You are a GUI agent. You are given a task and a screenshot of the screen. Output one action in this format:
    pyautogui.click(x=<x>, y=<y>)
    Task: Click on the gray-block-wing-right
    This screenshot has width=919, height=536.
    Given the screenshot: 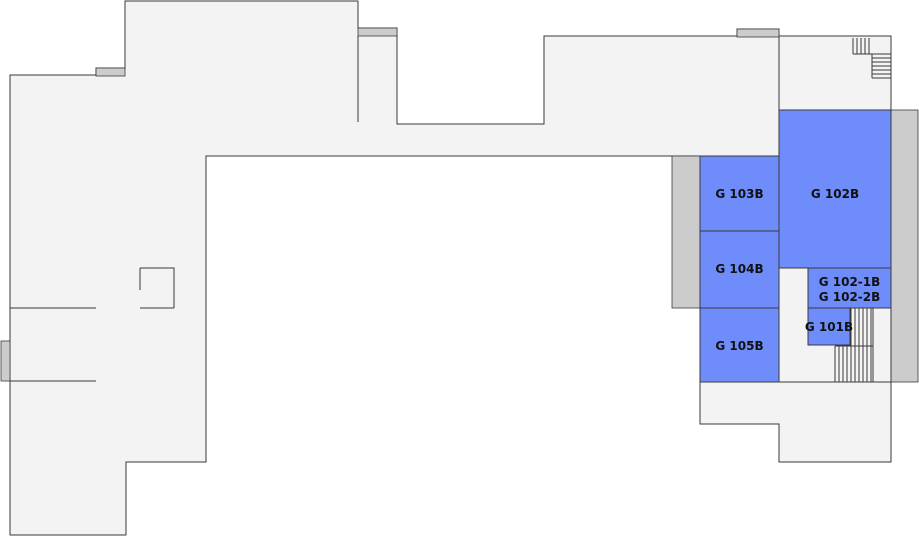 What is the action you would take?
    pyautogui.click(x=904, y=246)
    